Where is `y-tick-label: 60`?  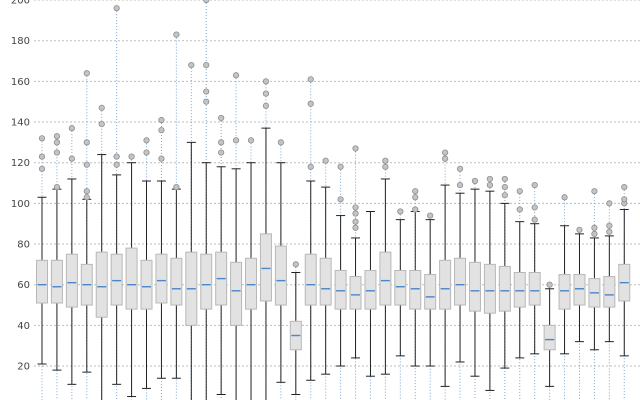 y-tick-label: 60 is located at coordinates (23, 285).